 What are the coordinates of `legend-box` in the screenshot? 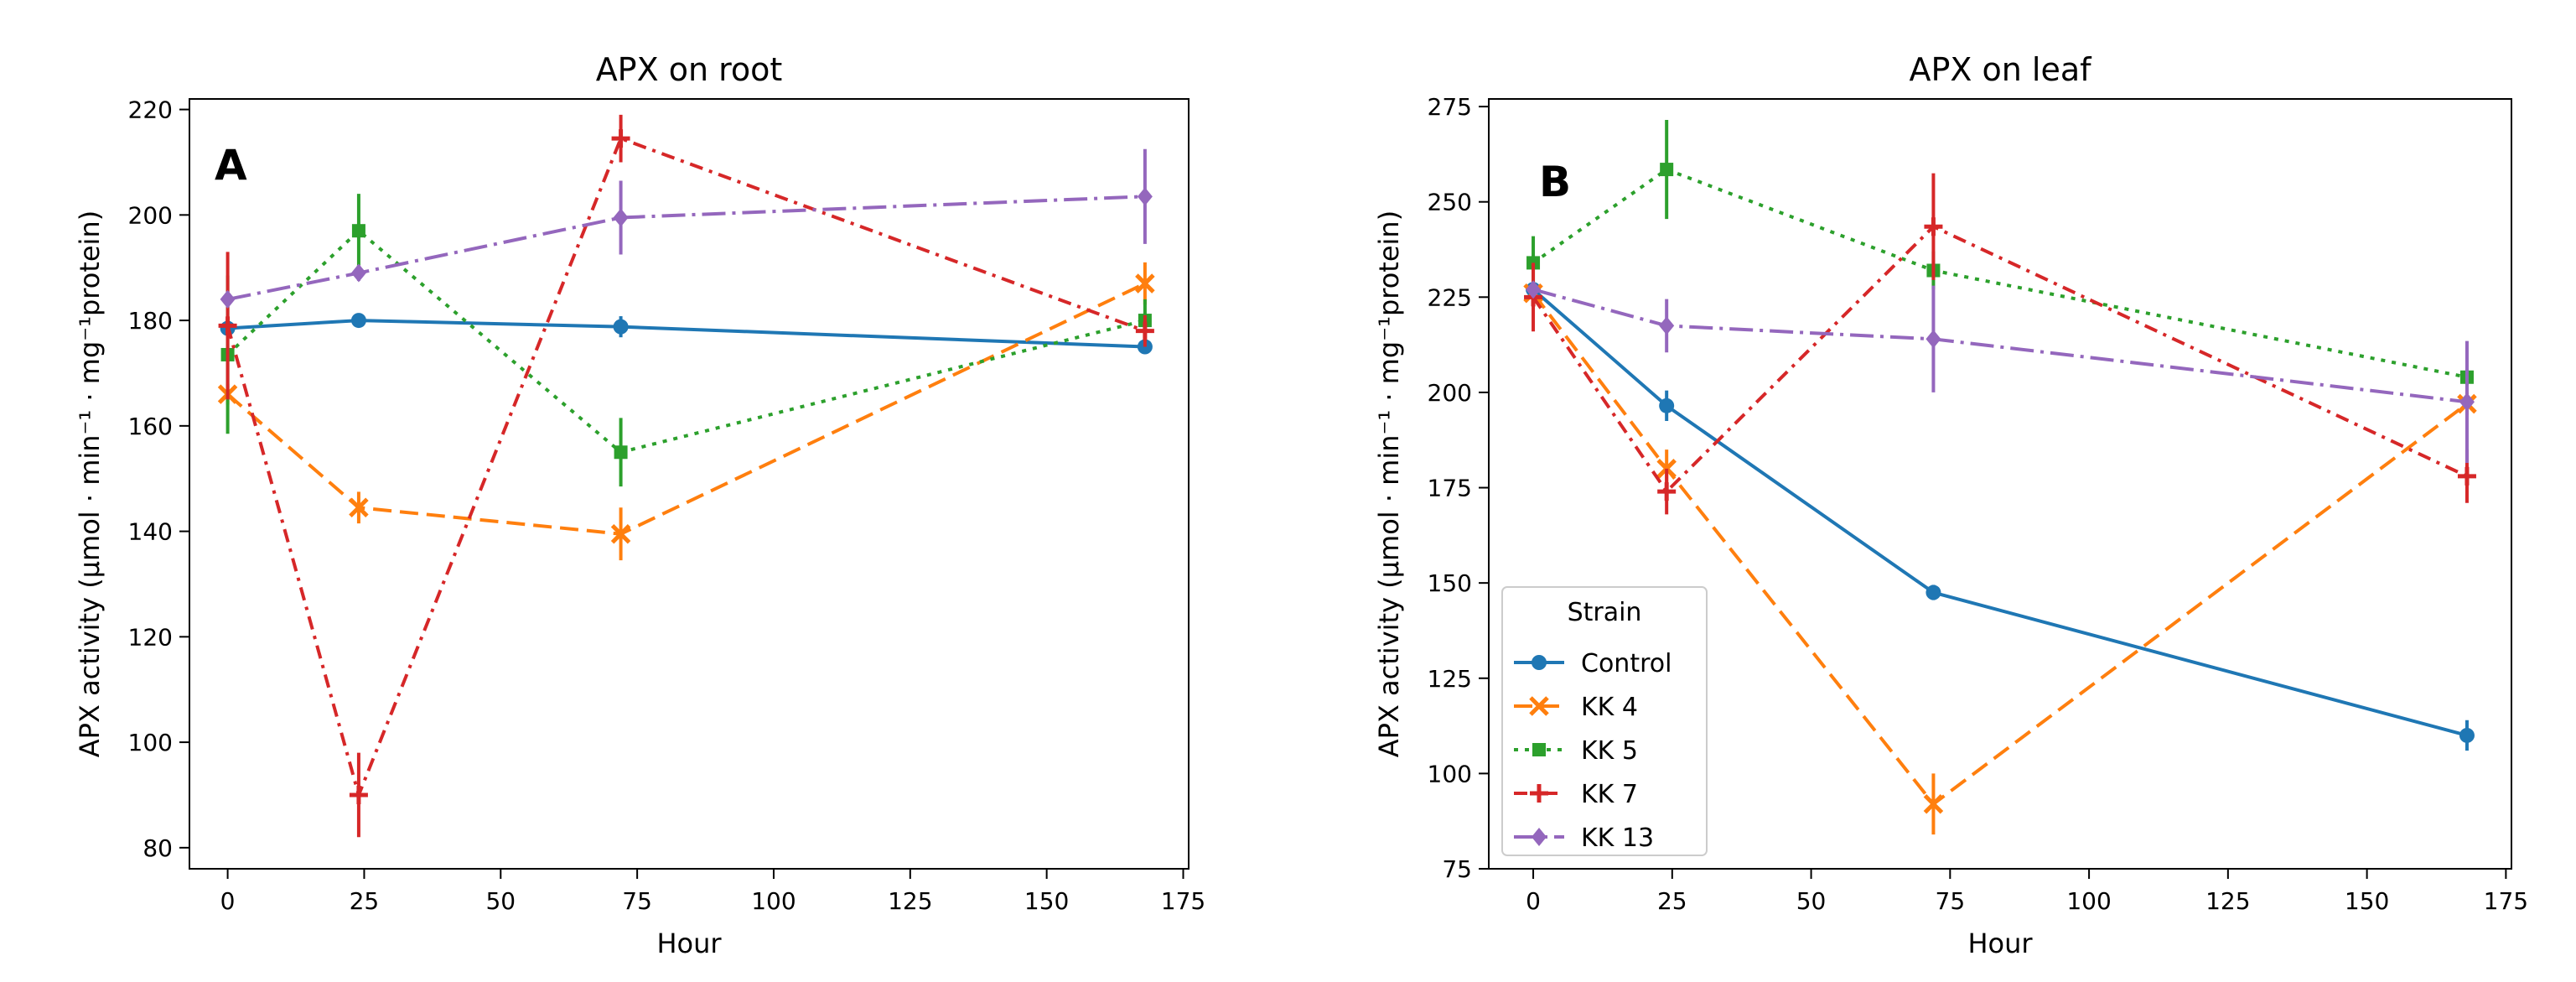 It's located at (1604, 721).